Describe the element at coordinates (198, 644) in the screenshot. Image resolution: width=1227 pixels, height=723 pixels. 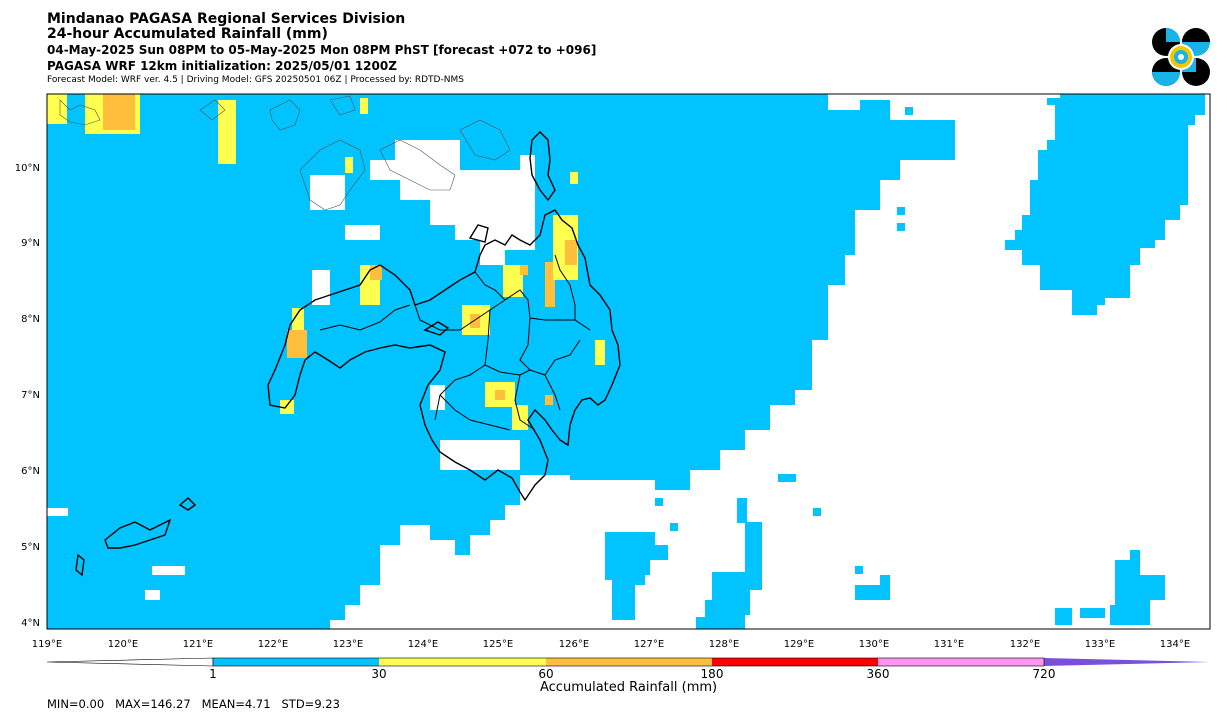
I see `lon-tick-label: 121°E` at that location.